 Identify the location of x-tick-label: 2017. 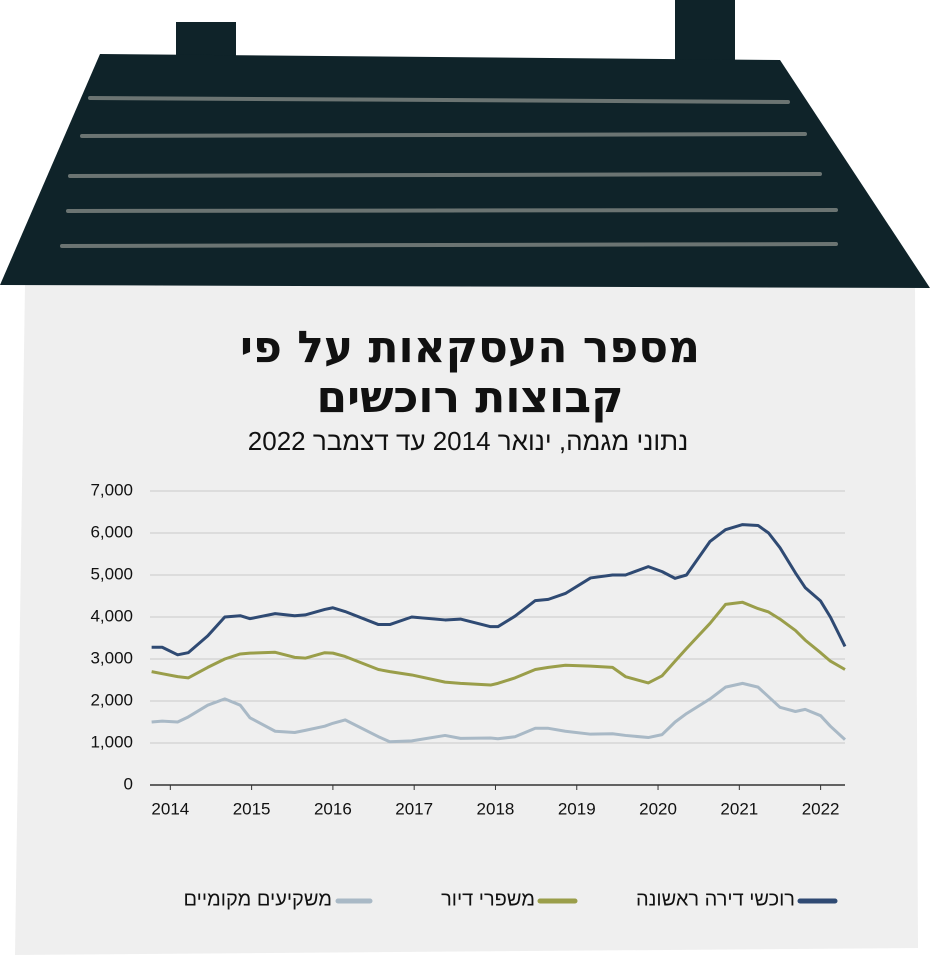
(414, 808).